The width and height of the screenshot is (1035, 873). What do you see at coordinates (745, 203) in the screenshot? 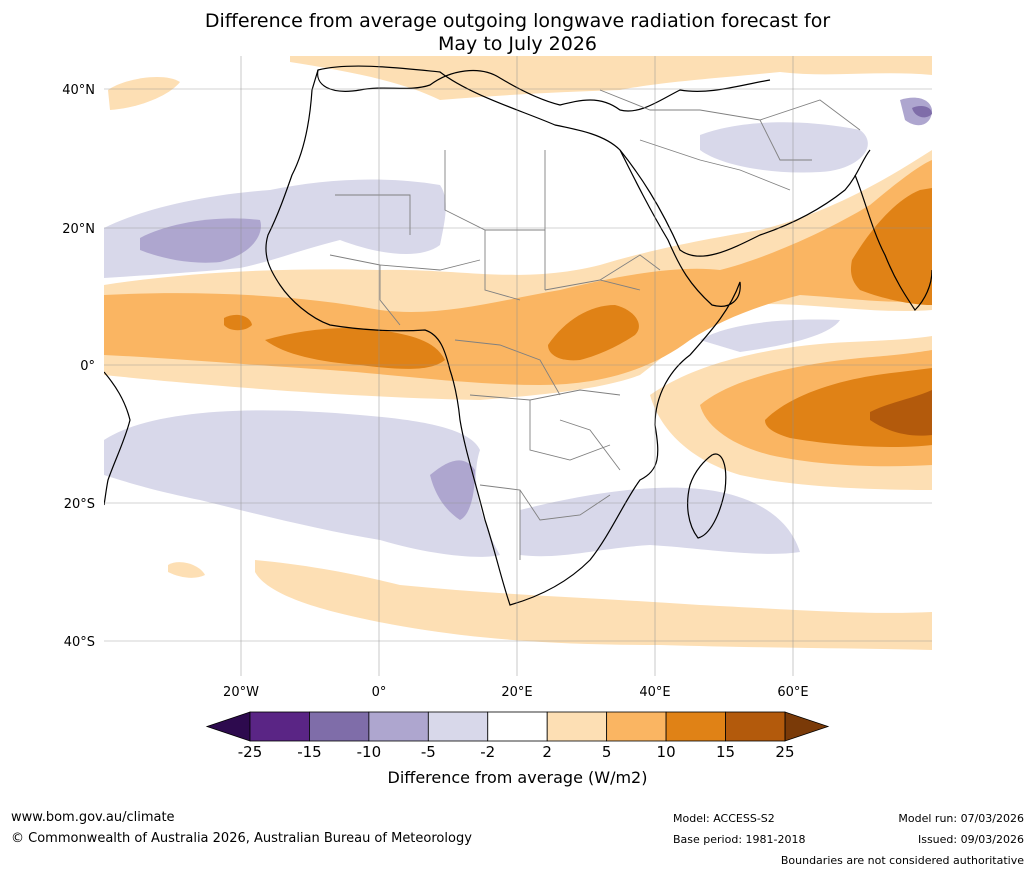
I see `arabian-peninsula-coastline` at bounding box center [745, 203].